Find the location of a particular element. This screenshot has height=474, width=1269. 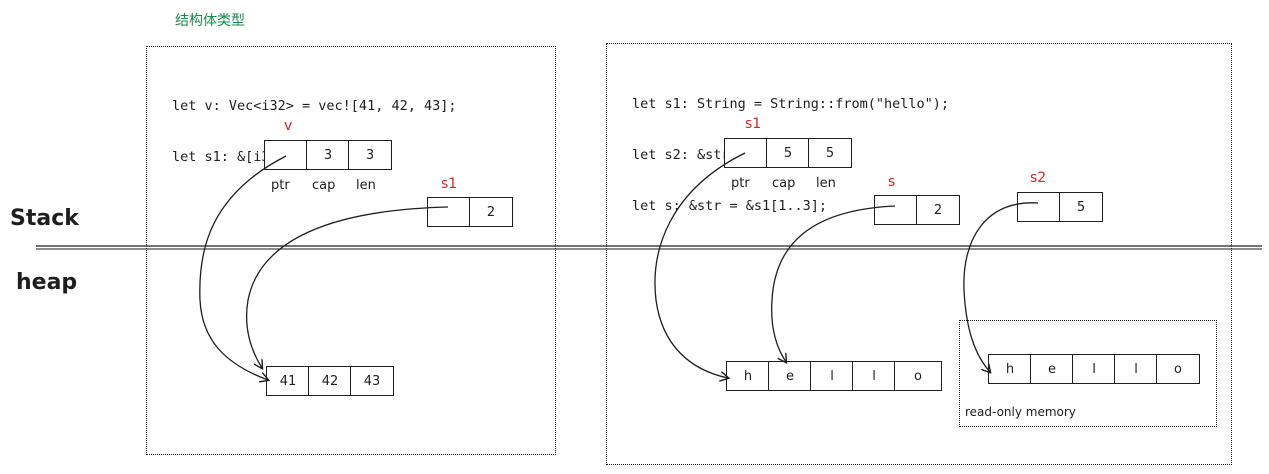

right-s2-ptr-cell is located at coordinates (1039, 207).